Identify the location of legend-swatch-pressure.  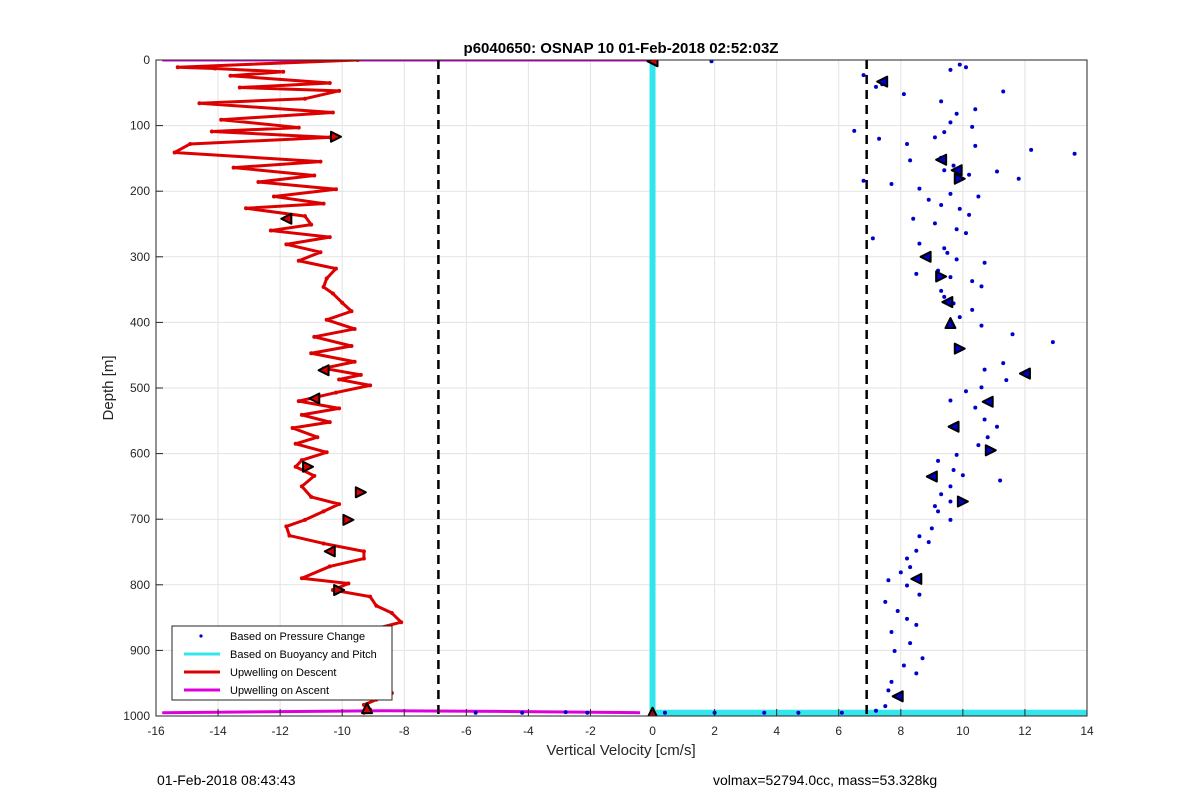
(201, 636).